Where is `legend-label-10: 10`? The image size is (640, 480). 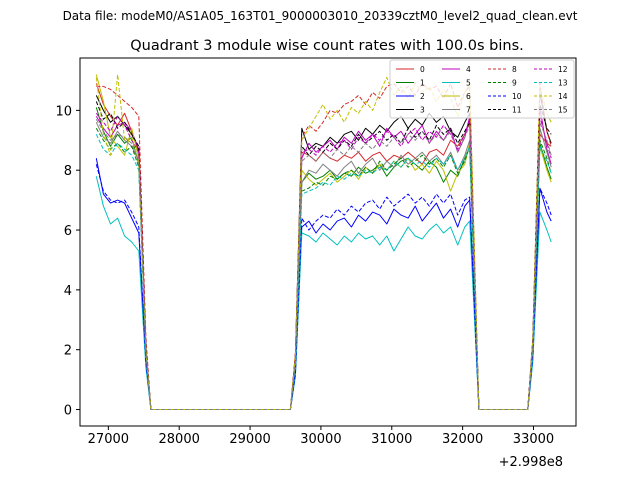 legend-label-10: 10 is located at coordinates (517, 96).